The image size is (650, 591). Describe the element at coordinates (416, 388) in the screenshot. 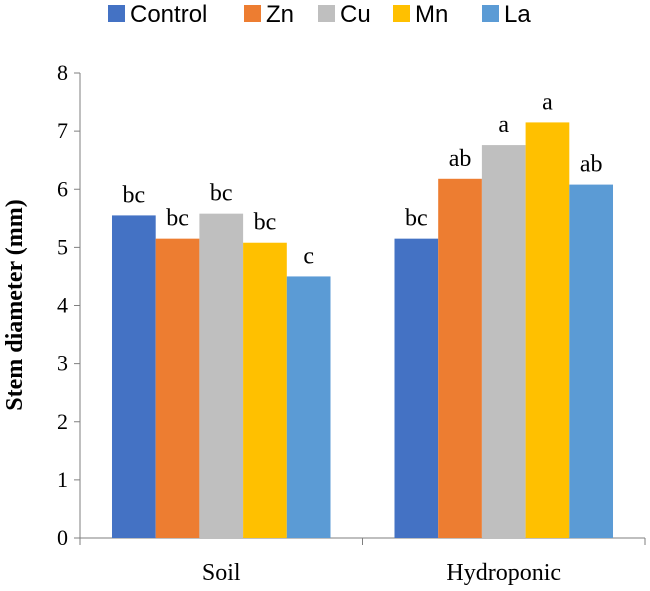

I see `bar-hydroponic-control` at that location.